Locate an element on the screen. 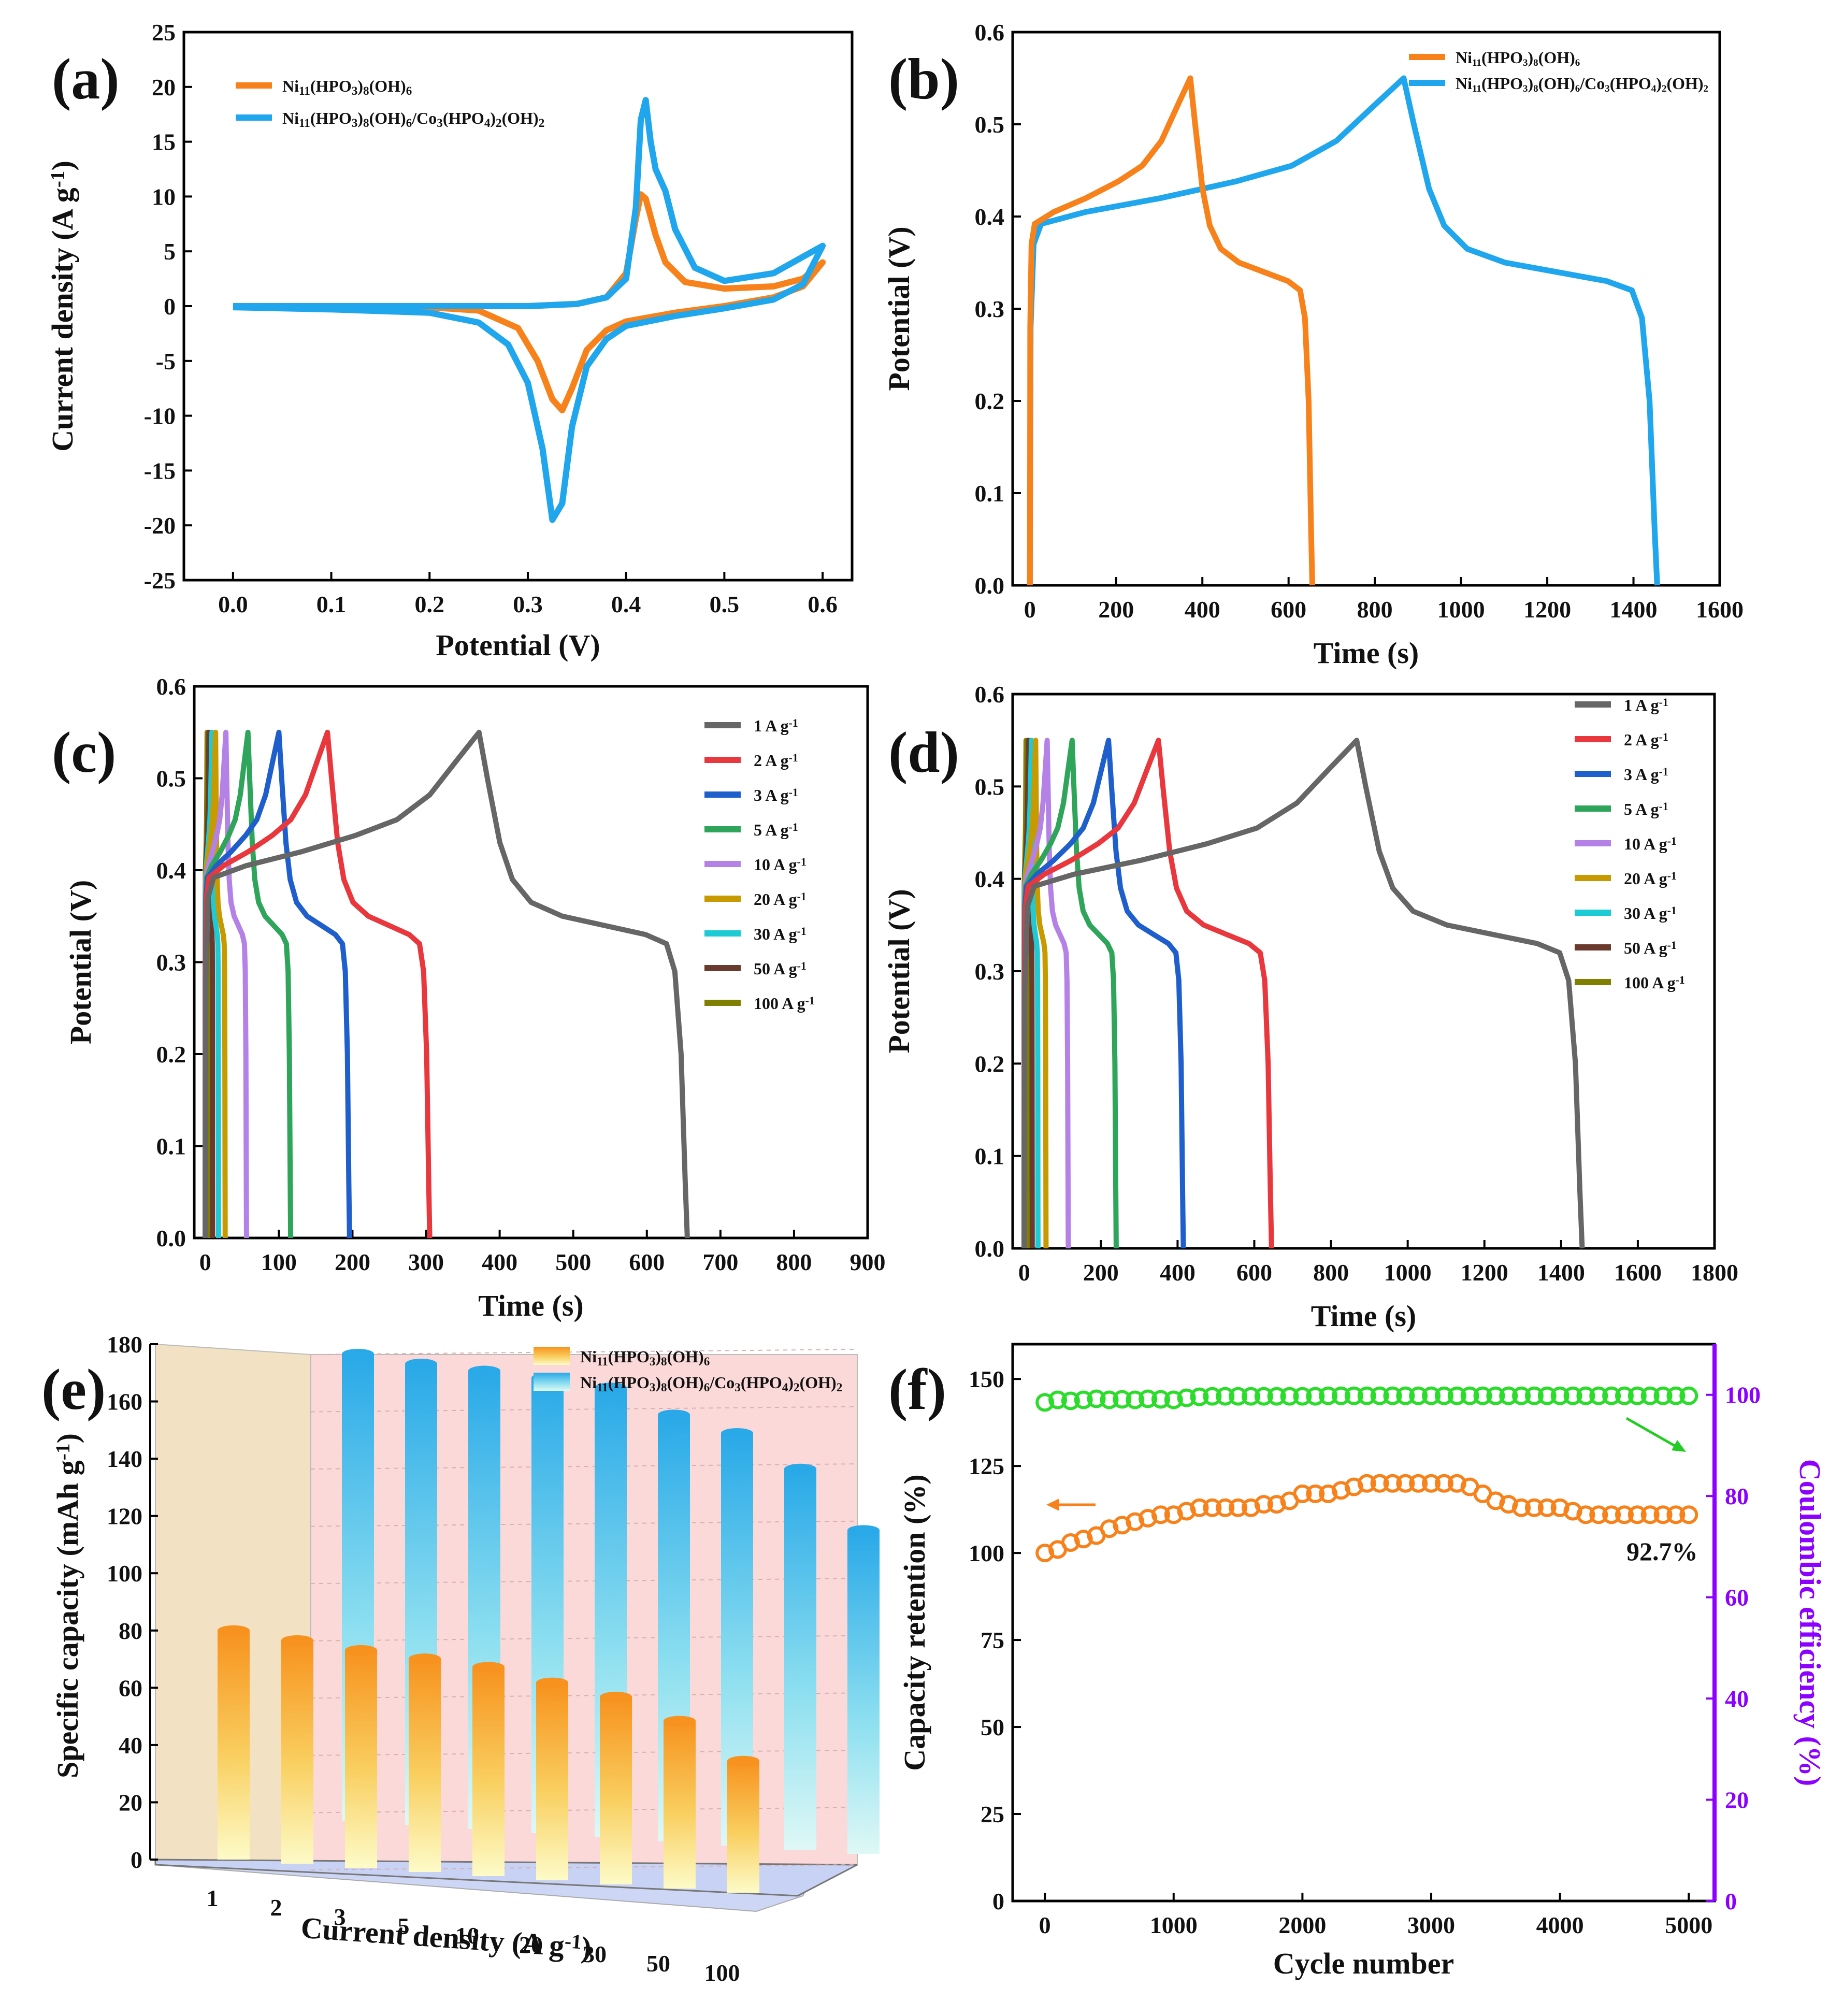  y-axis-label: Potential (V) is located at coordinates (899, 308).